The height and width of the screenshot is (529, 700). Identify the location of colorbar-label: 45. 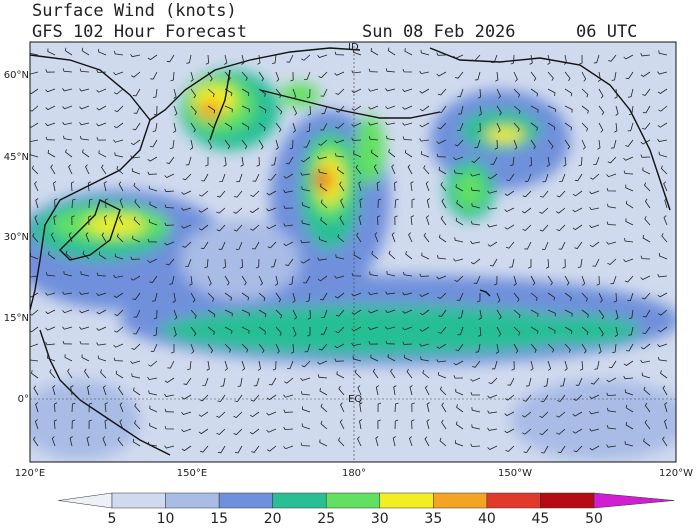
(541, 518).